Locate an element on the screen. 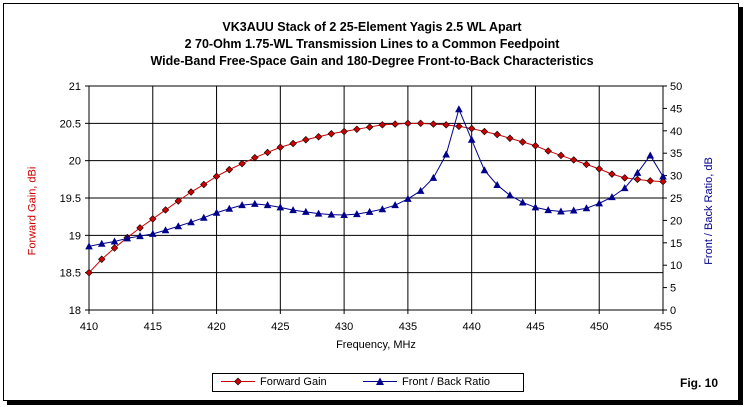  y-right-tick-label: 30 is located at coordinates (676, 177).